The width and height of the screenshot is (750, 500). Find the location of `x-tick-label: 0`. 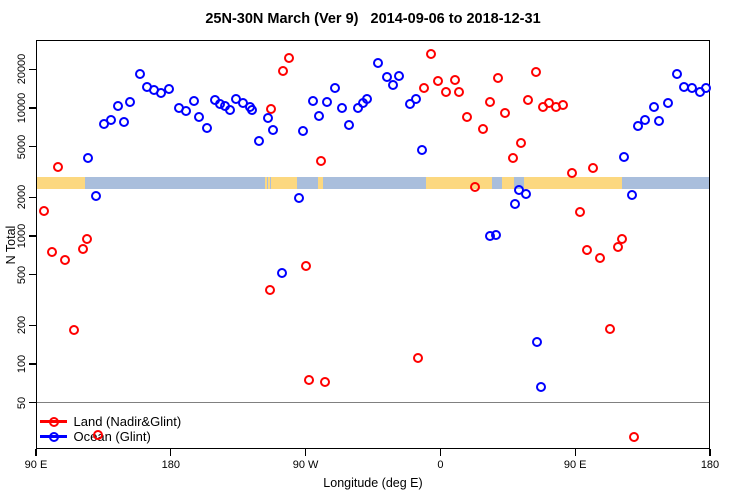

x-tick-label: 0 is located at coordinates (440, 465).